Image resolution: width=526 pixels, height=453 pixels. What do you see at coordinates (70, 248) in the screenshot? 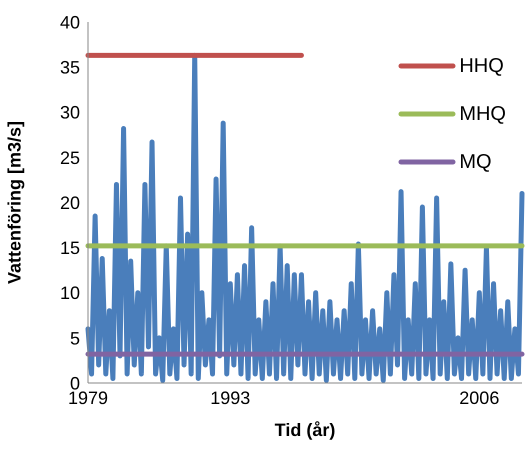
I see `y-tick-label: 15` at bounding box center [70, 248].